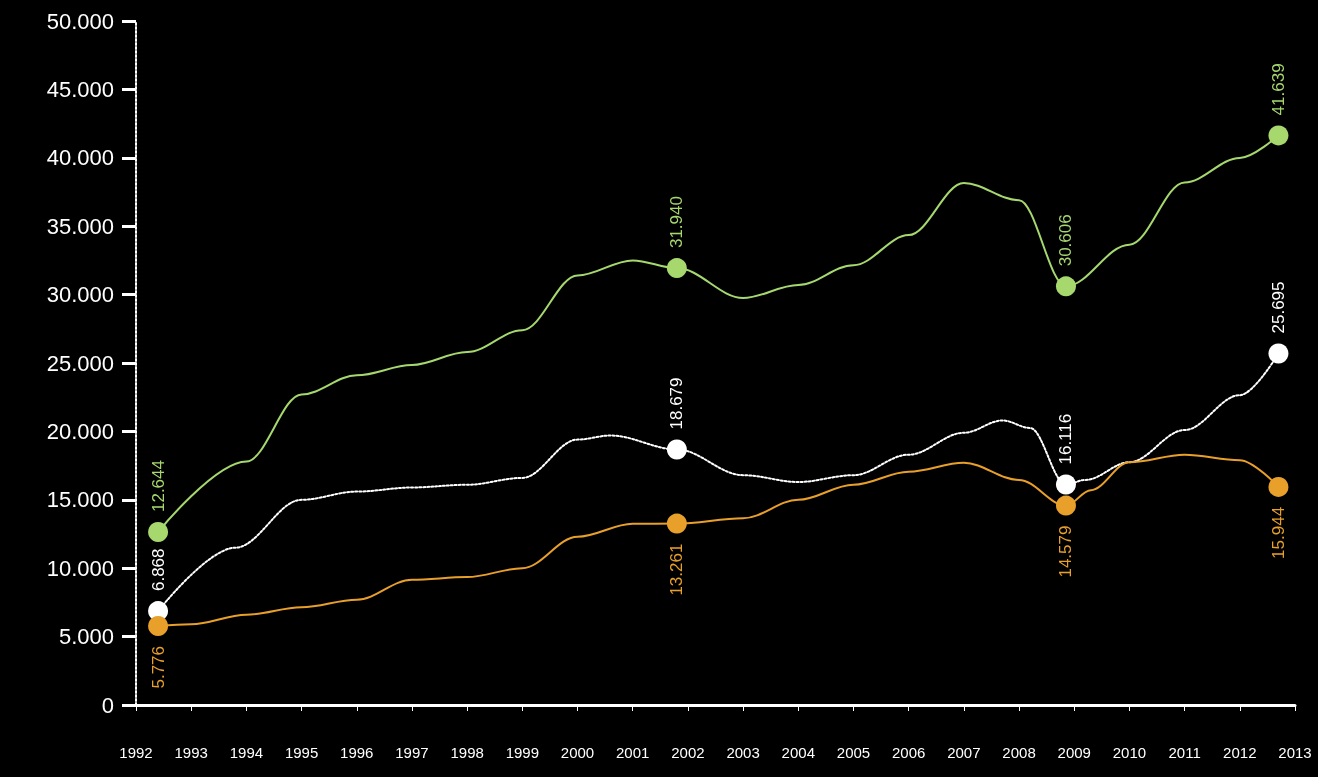 The width and height of the screenshot is (1318, 777). I want to click on x-tick-label: 2011, so click(1184, 752).